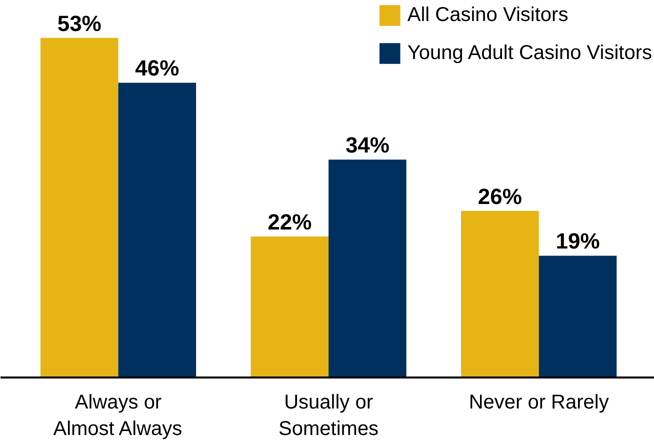  I want to click on legend-label: All Casino Visitors, so click(487, 15).